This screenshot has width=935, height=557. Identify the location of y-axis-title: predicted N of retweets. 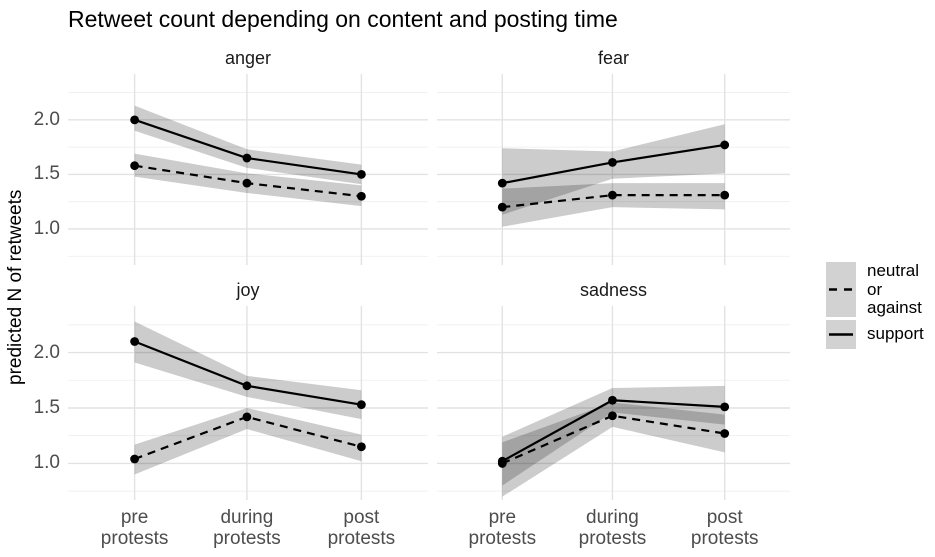
(15, 287).